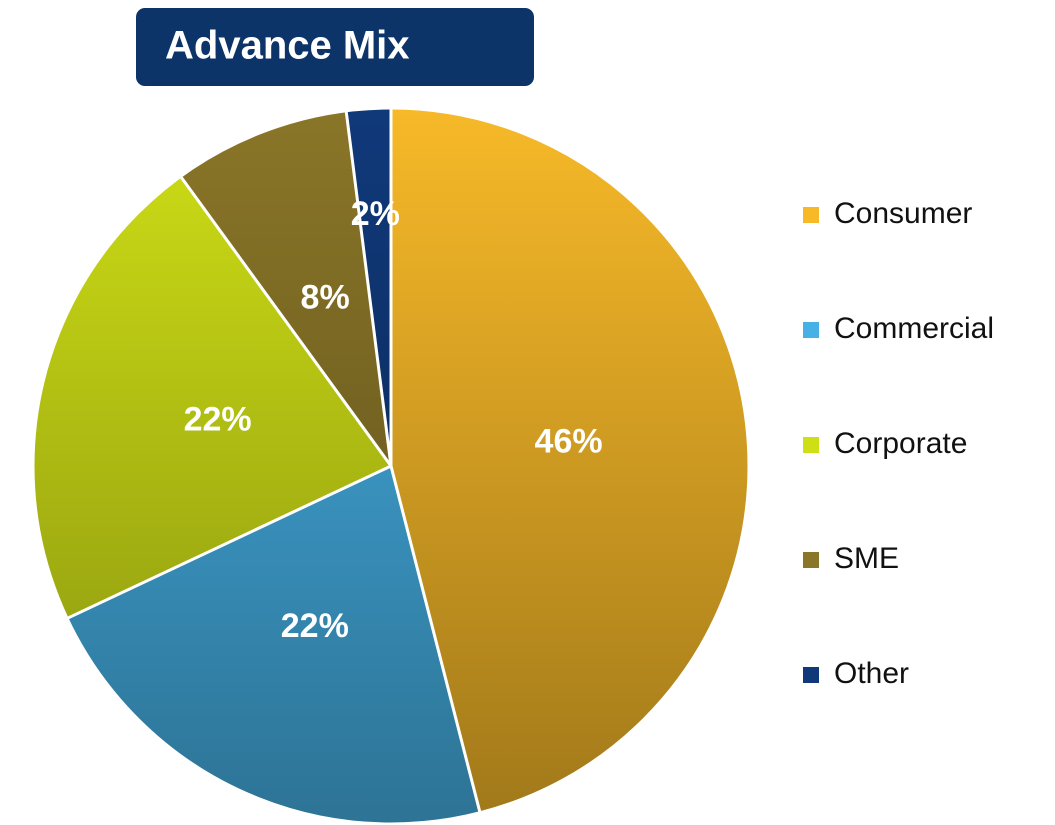 This screenshot has height=825, width=1055. I want to click on legend-label: Commercial, so click(914, 328).